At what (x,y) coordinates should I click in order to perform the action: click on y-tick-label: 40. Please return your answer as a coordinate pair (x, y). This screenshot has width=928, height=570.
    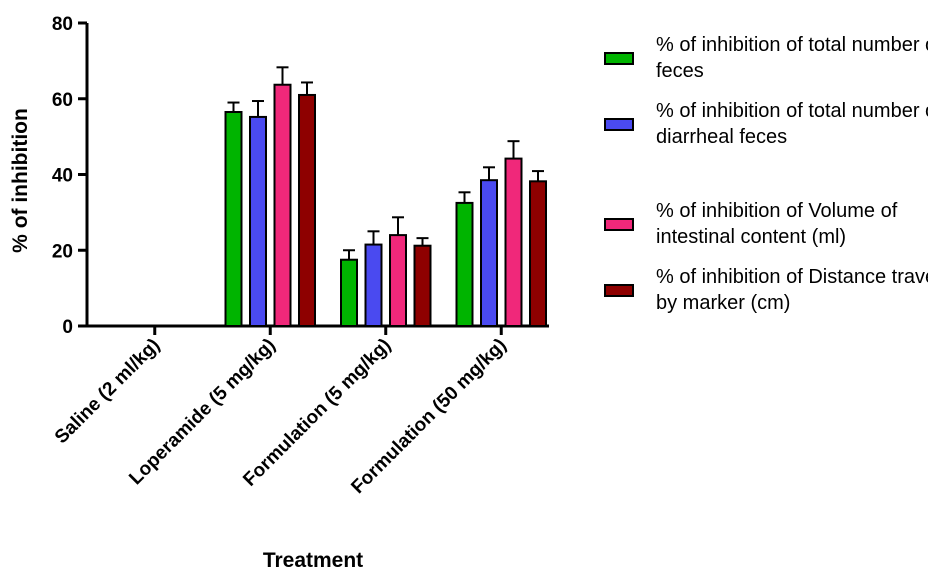
    Looking at the image, I should click on (62, 176).